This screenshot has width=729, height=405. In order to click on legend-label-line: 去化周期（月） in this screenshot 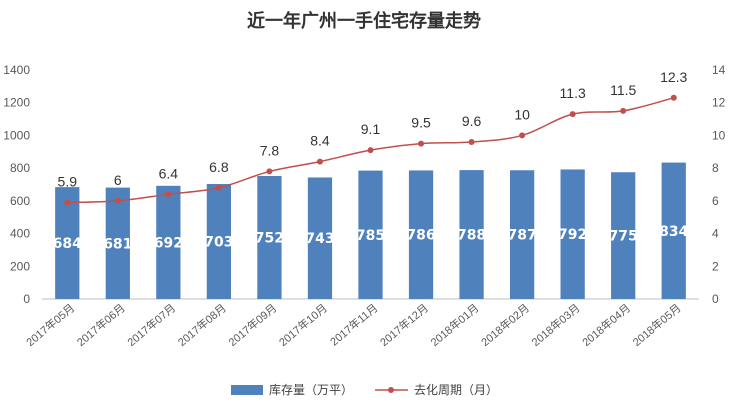, I will do `click(456, 390)`.